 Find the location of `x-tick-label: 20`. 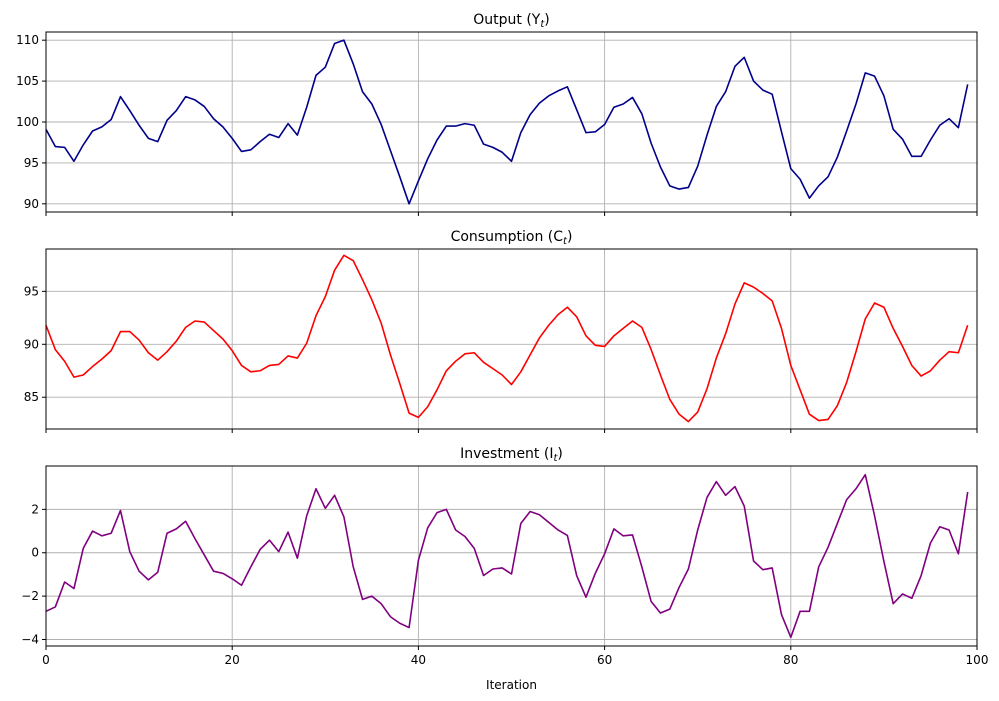

x-tick-label: 20 is located at coordinates (232, 660).